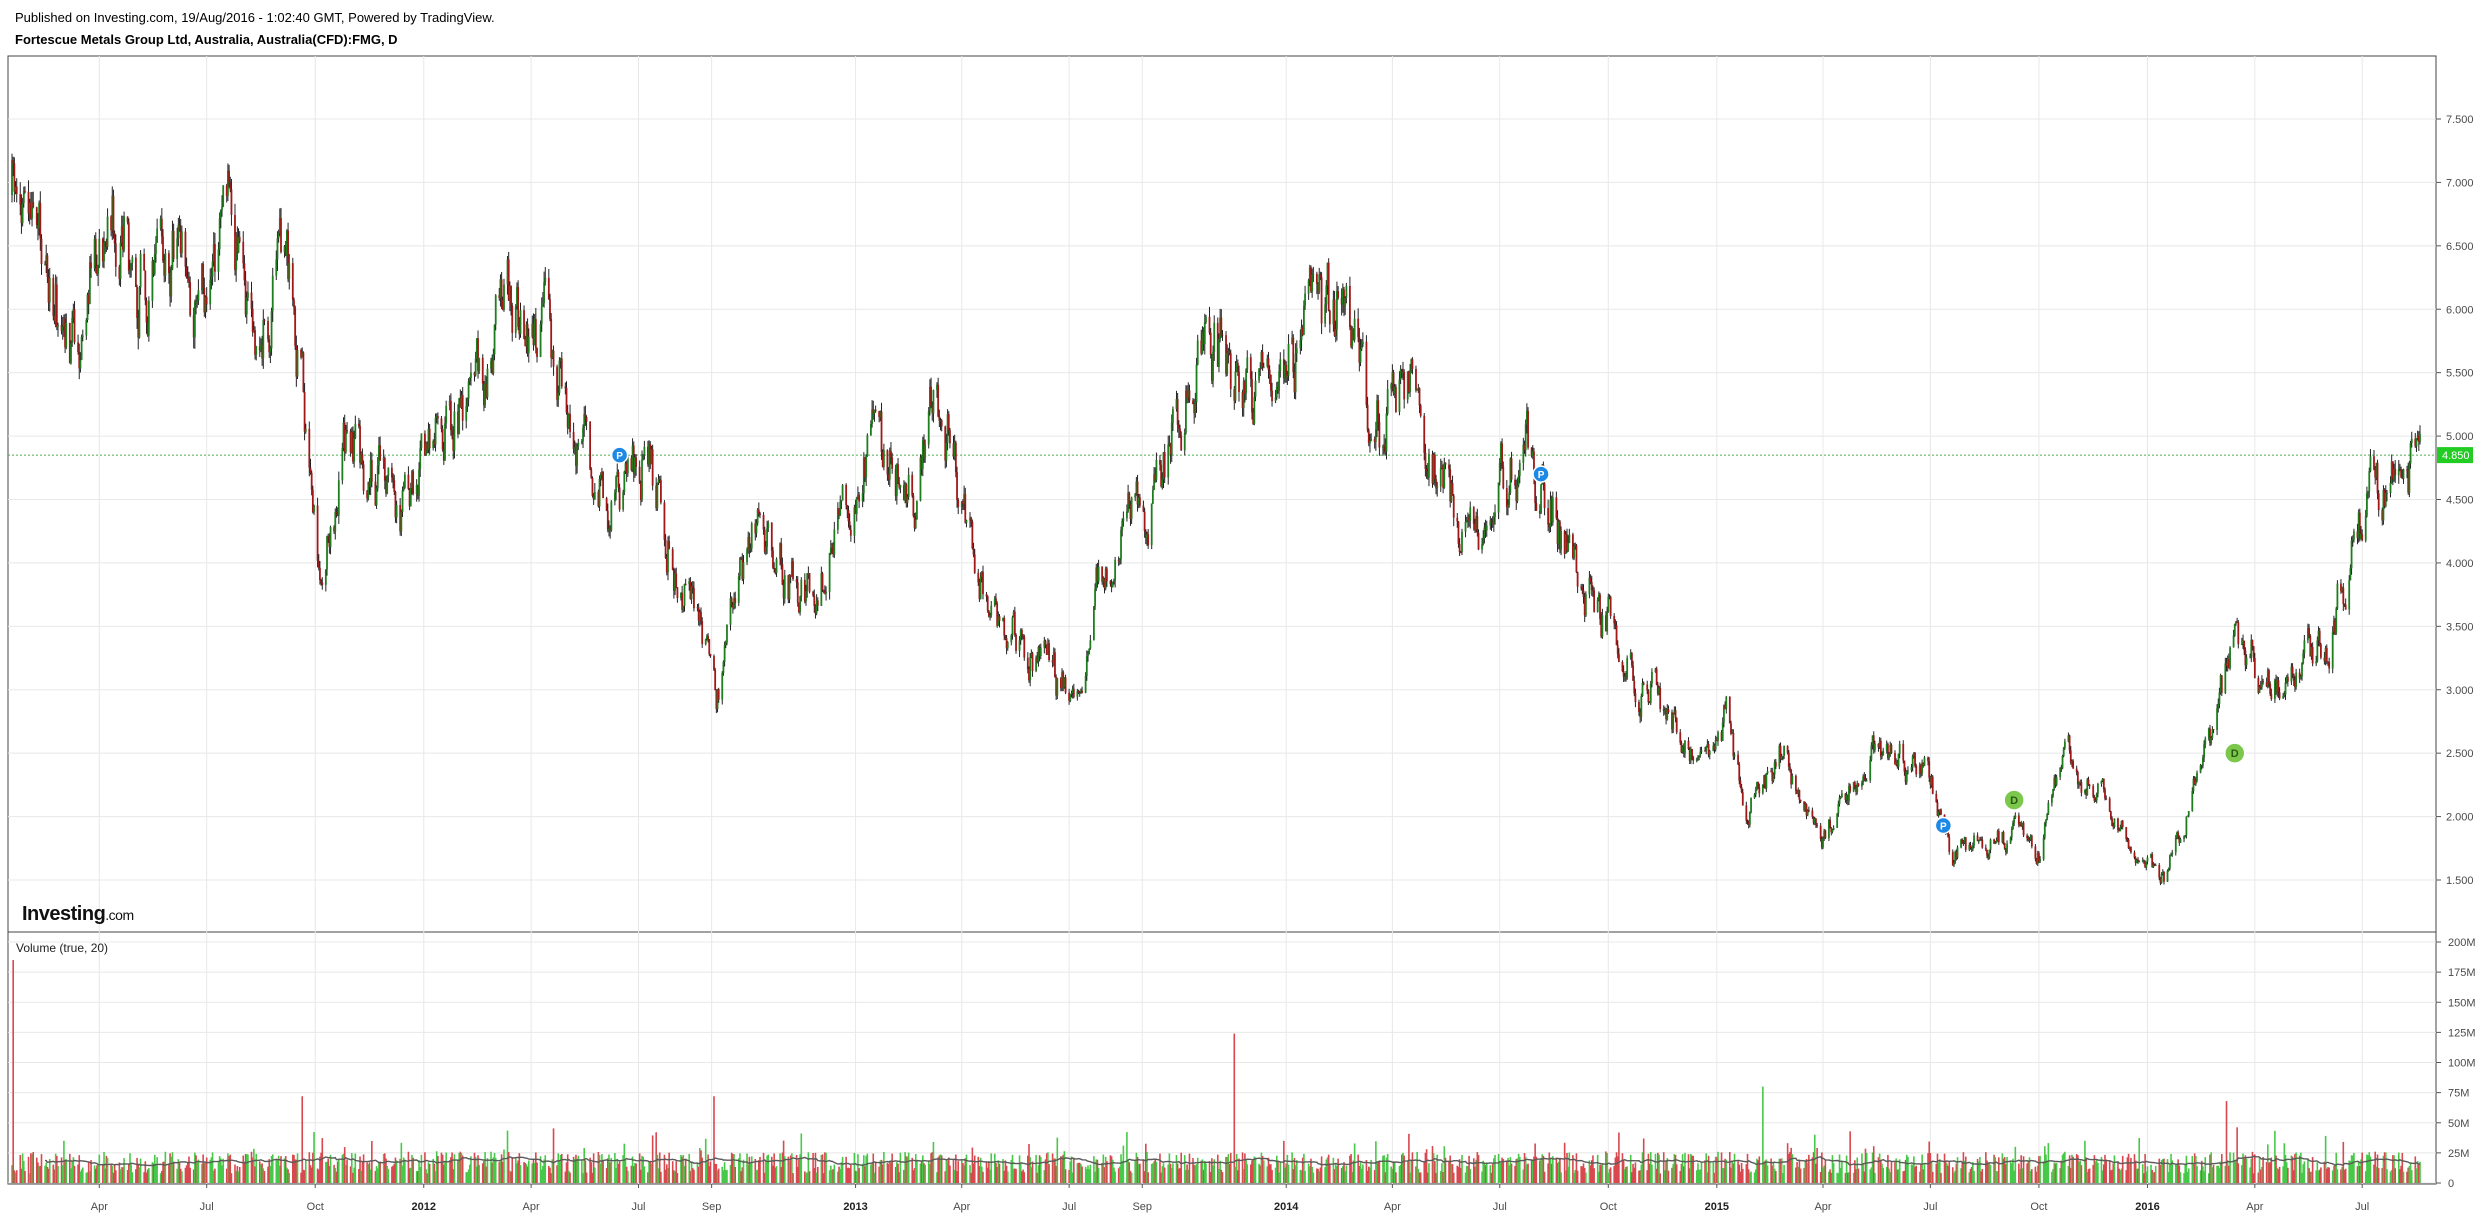  What do you see at coordinates (2458, 1154) in the screenshot?
I see `volume-tick-label: 25M` at bounding box center [2458, 1154].